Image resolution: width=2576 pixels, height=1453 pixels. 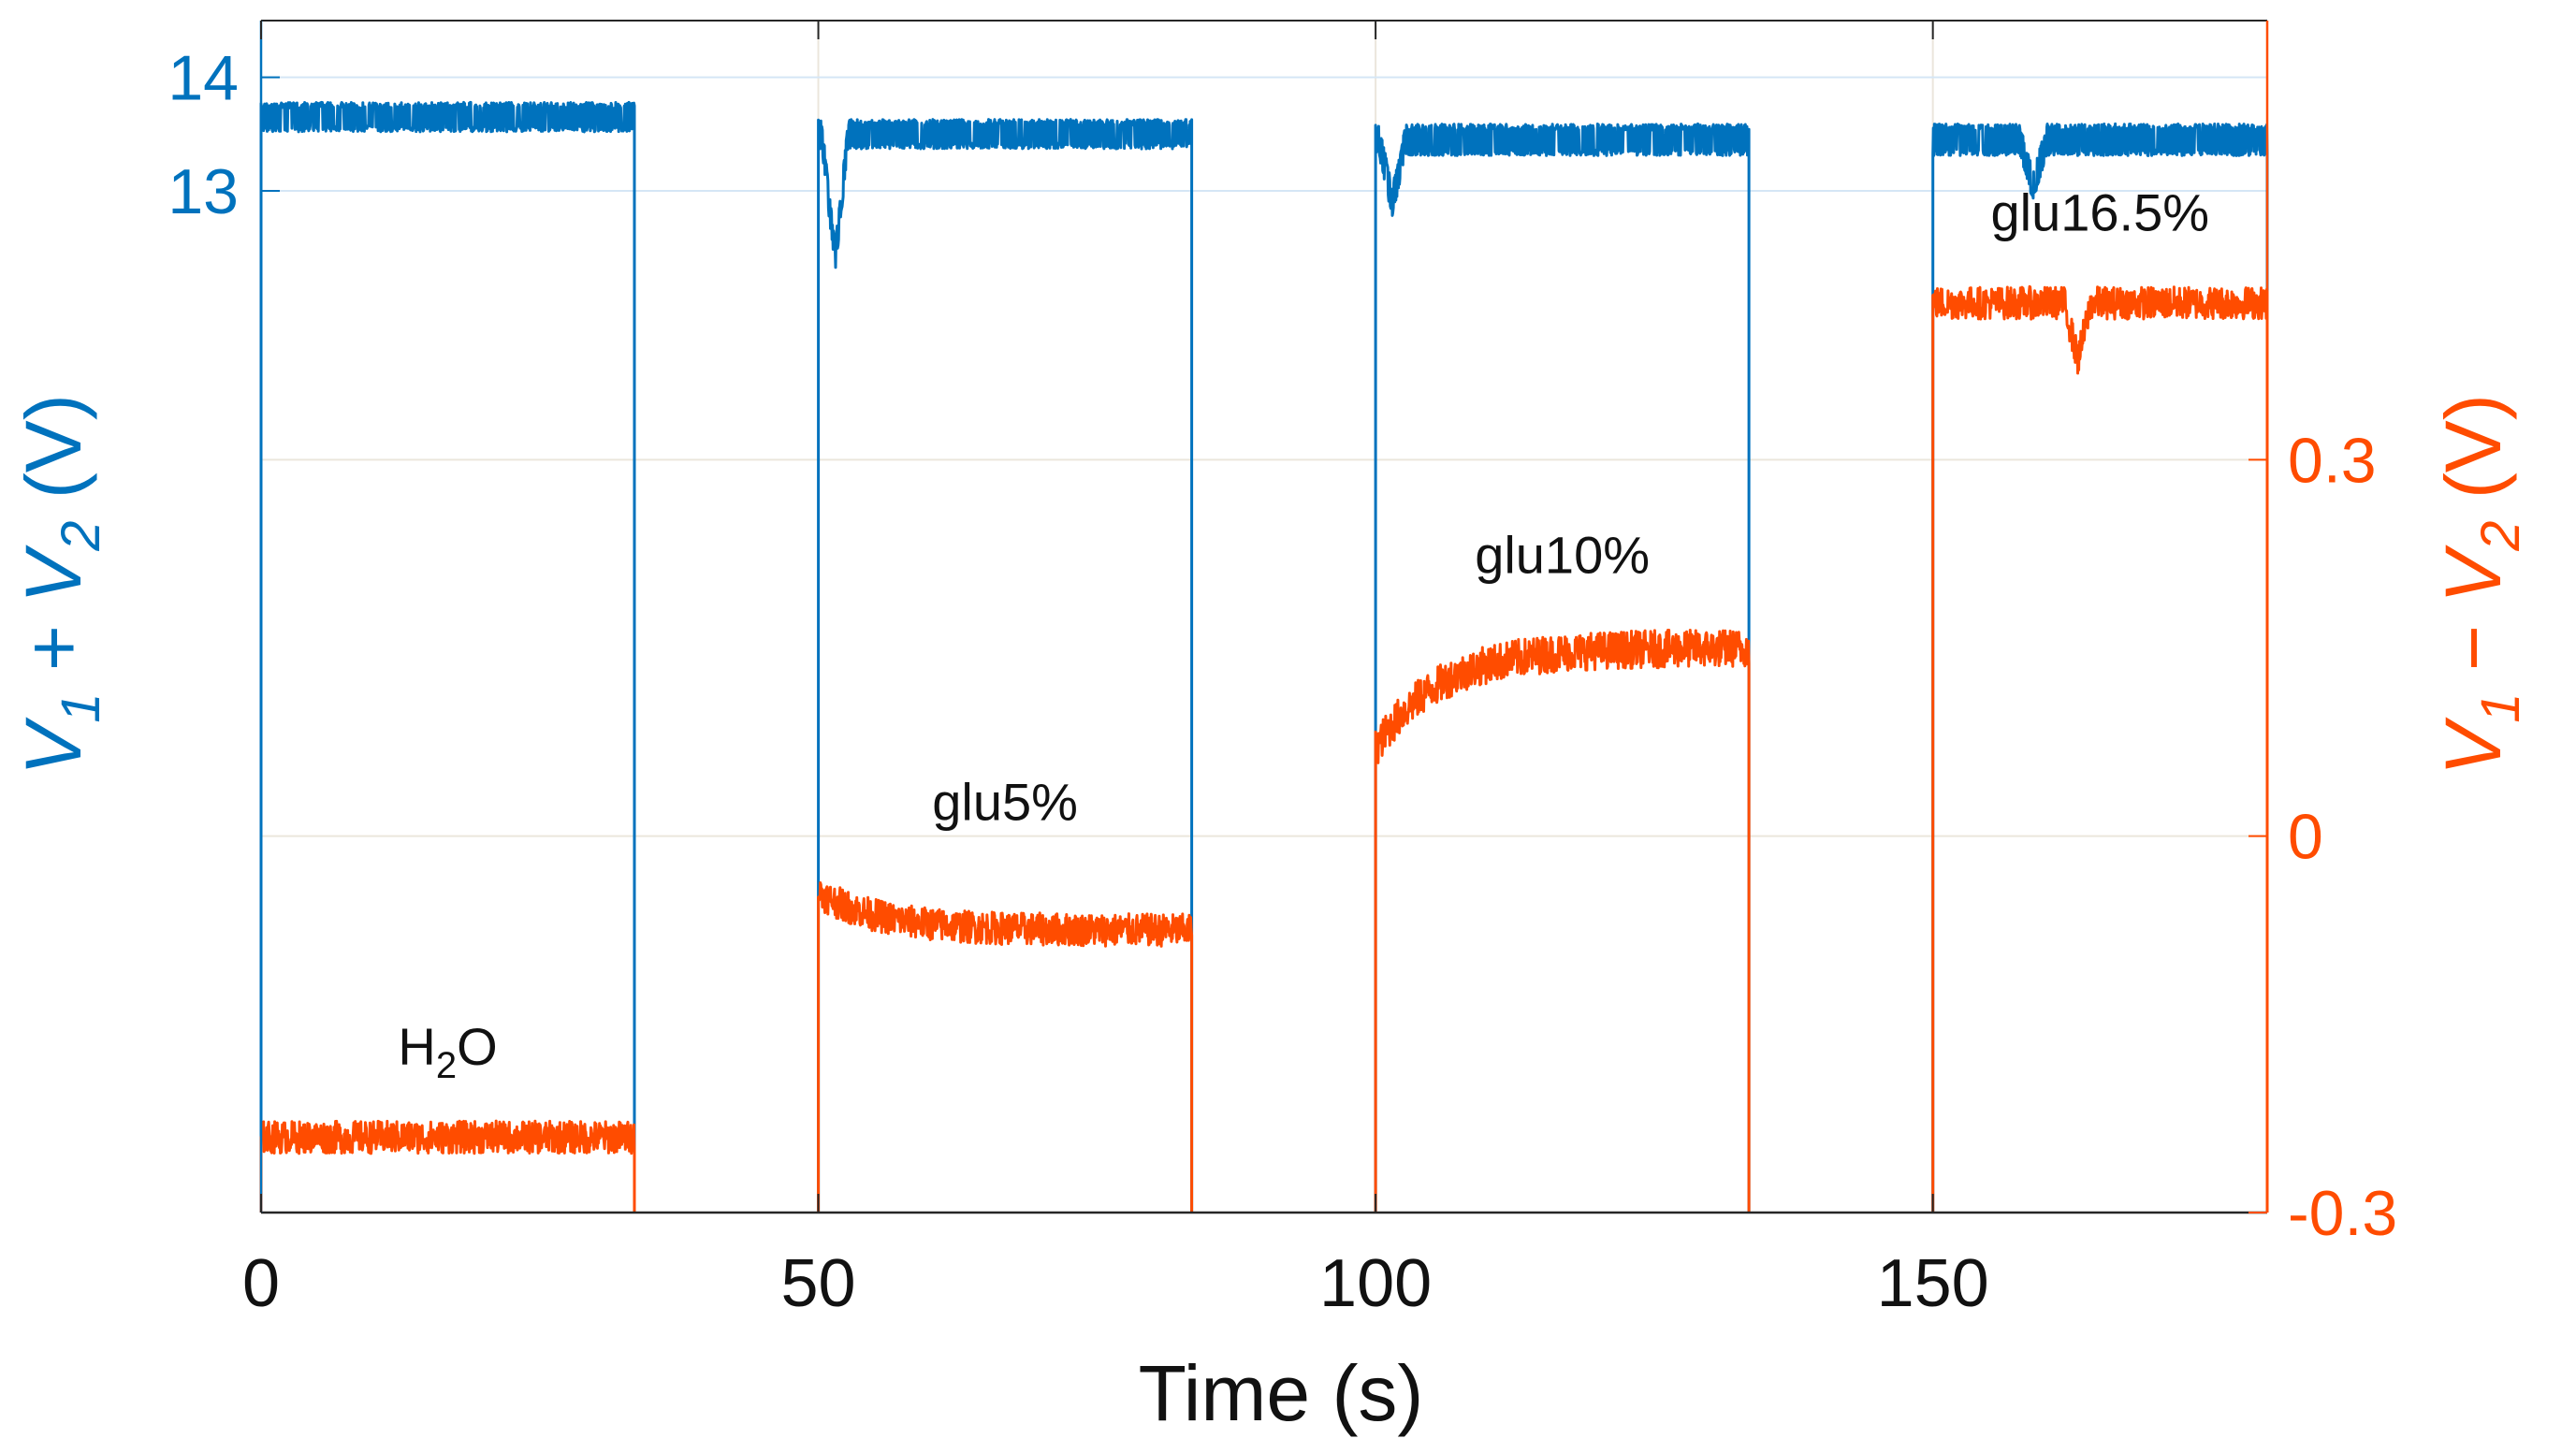 I want to click on x-tick-label: 100, so click(x=1375, y=1283).